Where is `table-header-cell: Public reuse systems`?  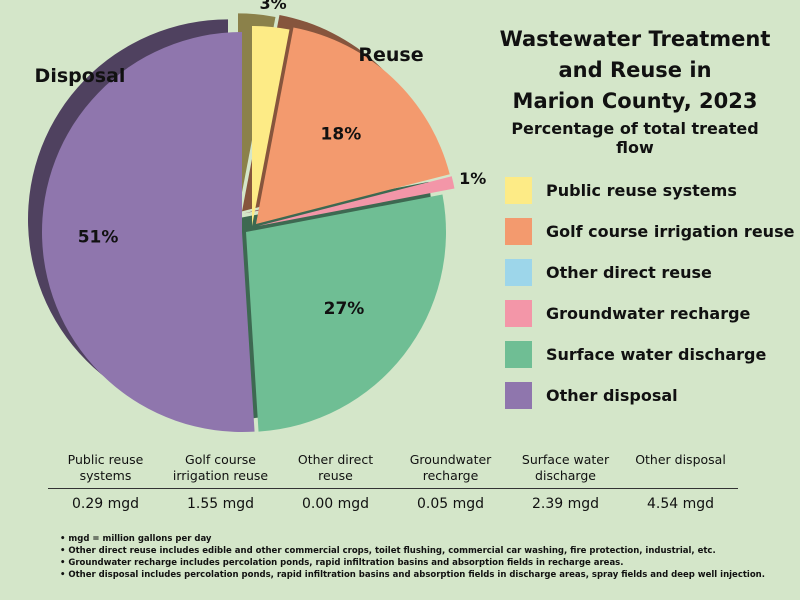
table-header-cell: Public reuse systems is located at coordinates (105, 467).